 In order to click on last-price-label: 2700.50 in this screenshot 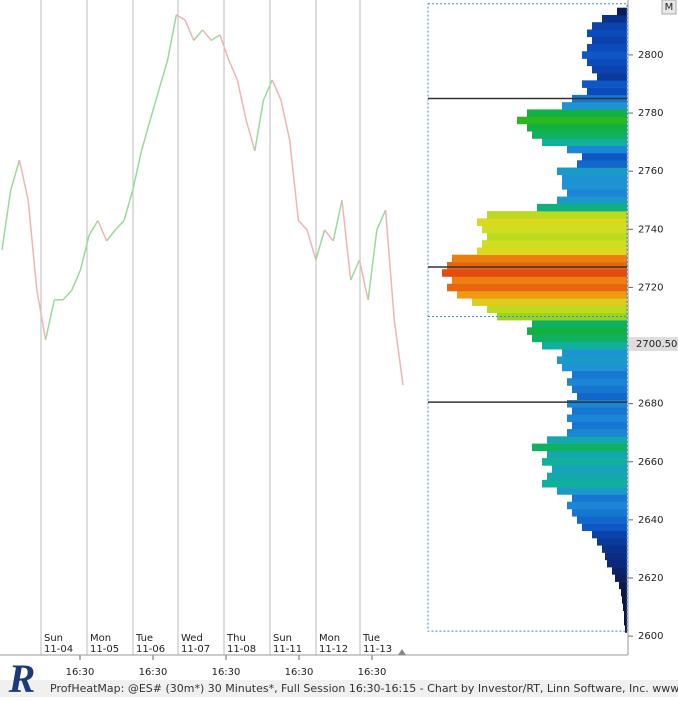, I will do `click(656, 344)`.